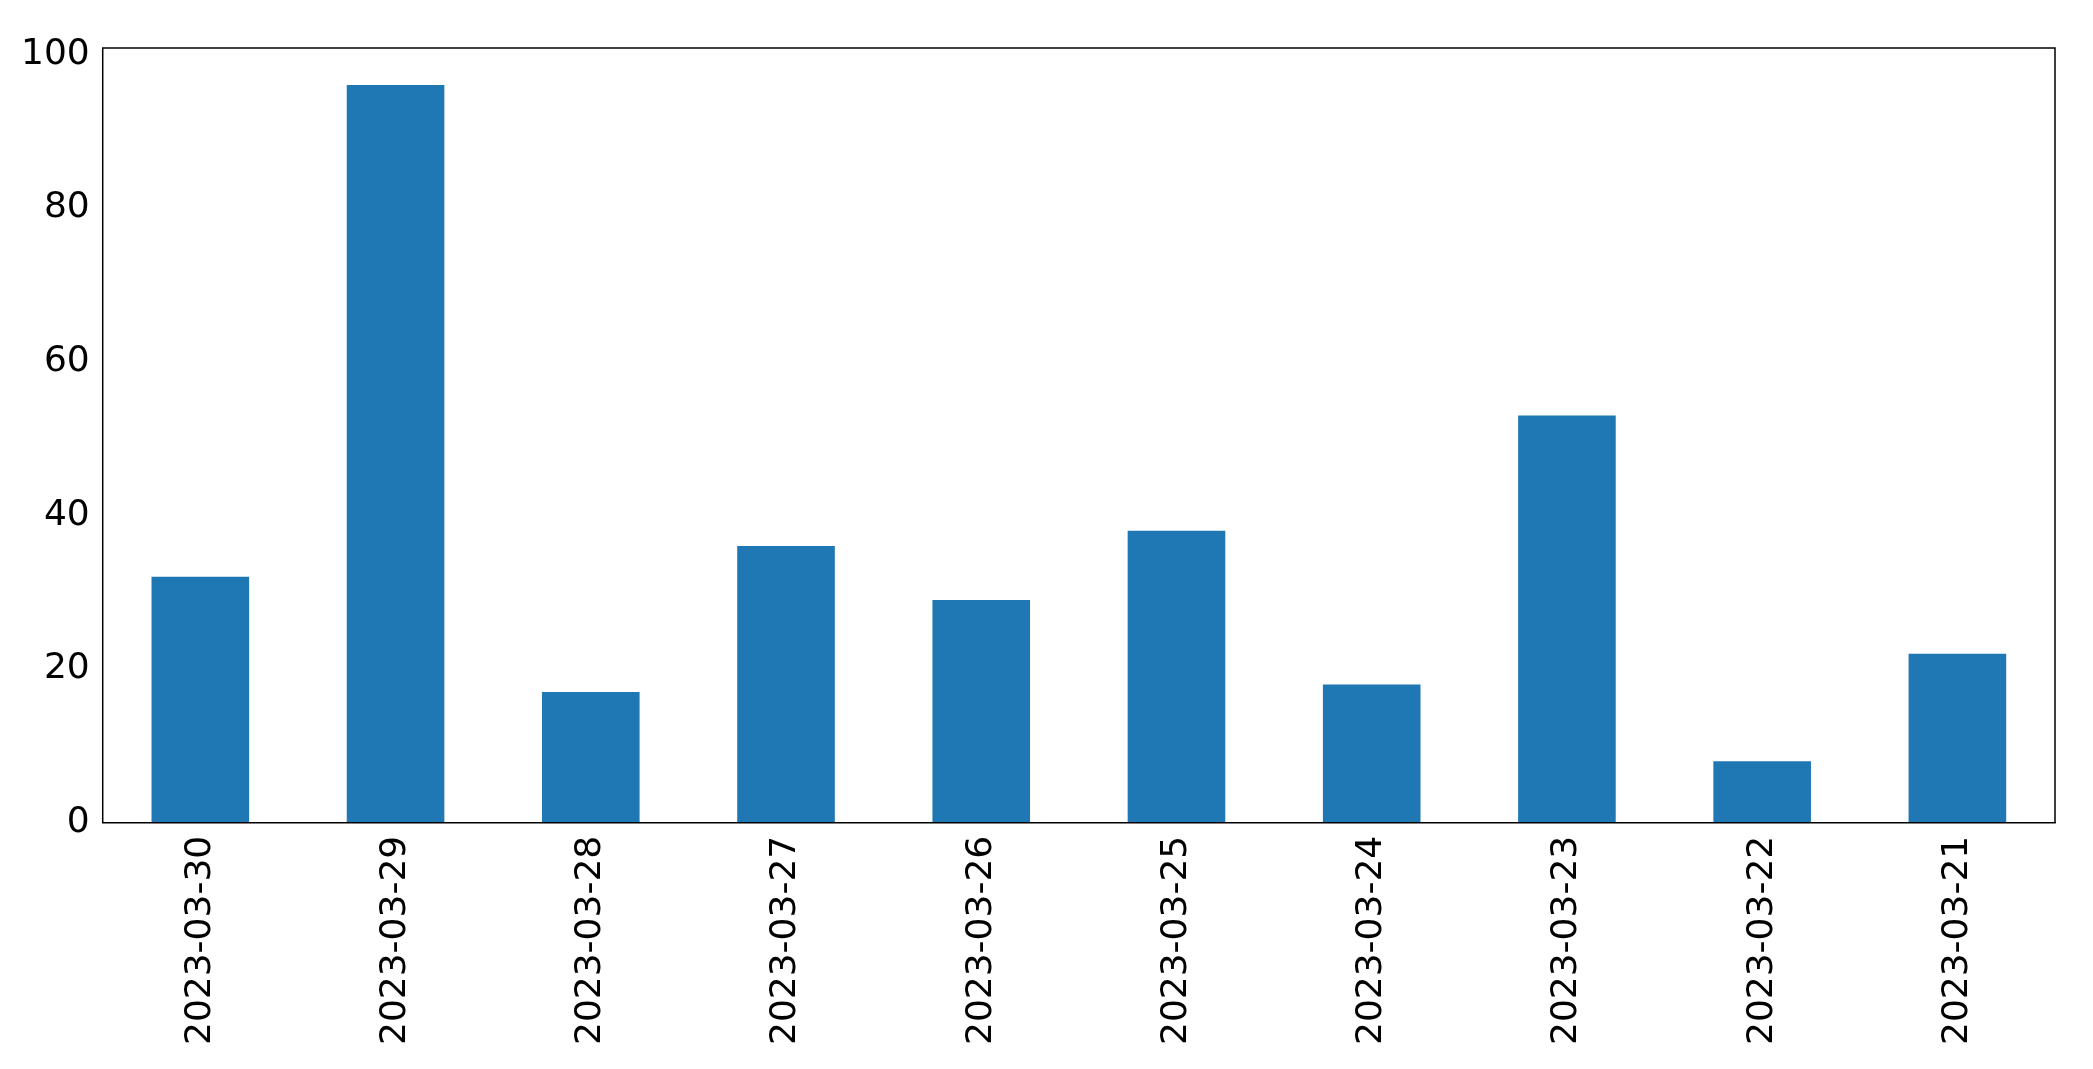 The height and width of the screenshot is (1069, 2093). What do you see at coordinates (392, 940) in the screenshot?
I see `x-tick-label: 2023-03-29` at bounding box center [392, 940].